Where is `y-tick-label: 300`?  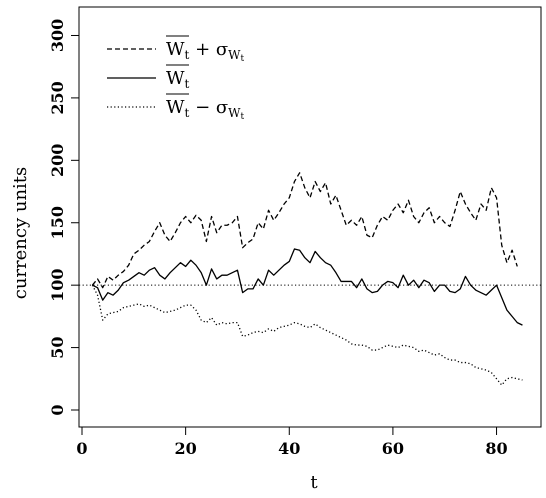
y-tick-label: 300 is located at coordinates (57, 35).